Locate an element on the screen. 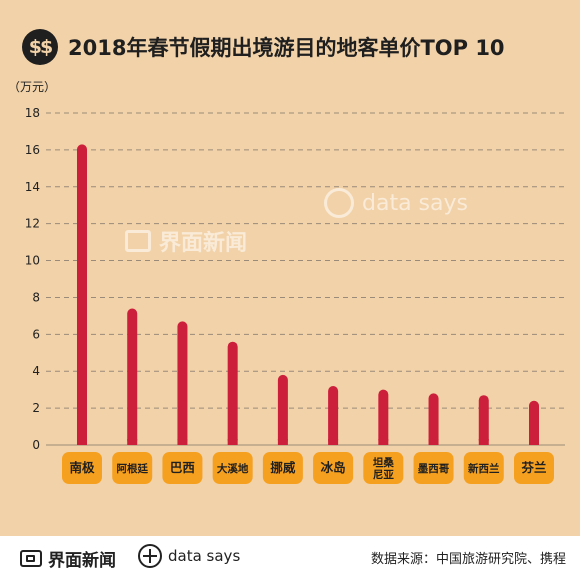 The height and width of the screenshot is (579, 580). y-tick-label: 8 is located at coordinates (36, 297).